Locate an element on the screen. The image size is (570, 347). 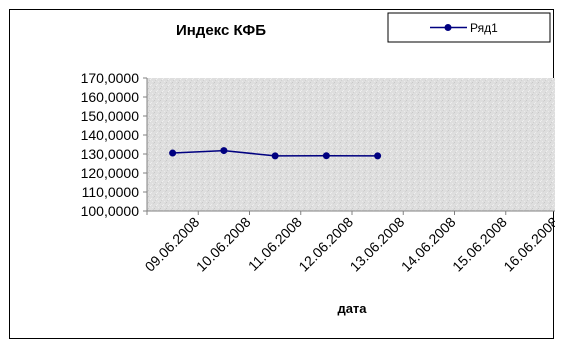
y-tick-label: 170,0000 is located at coordinates (110, 78).